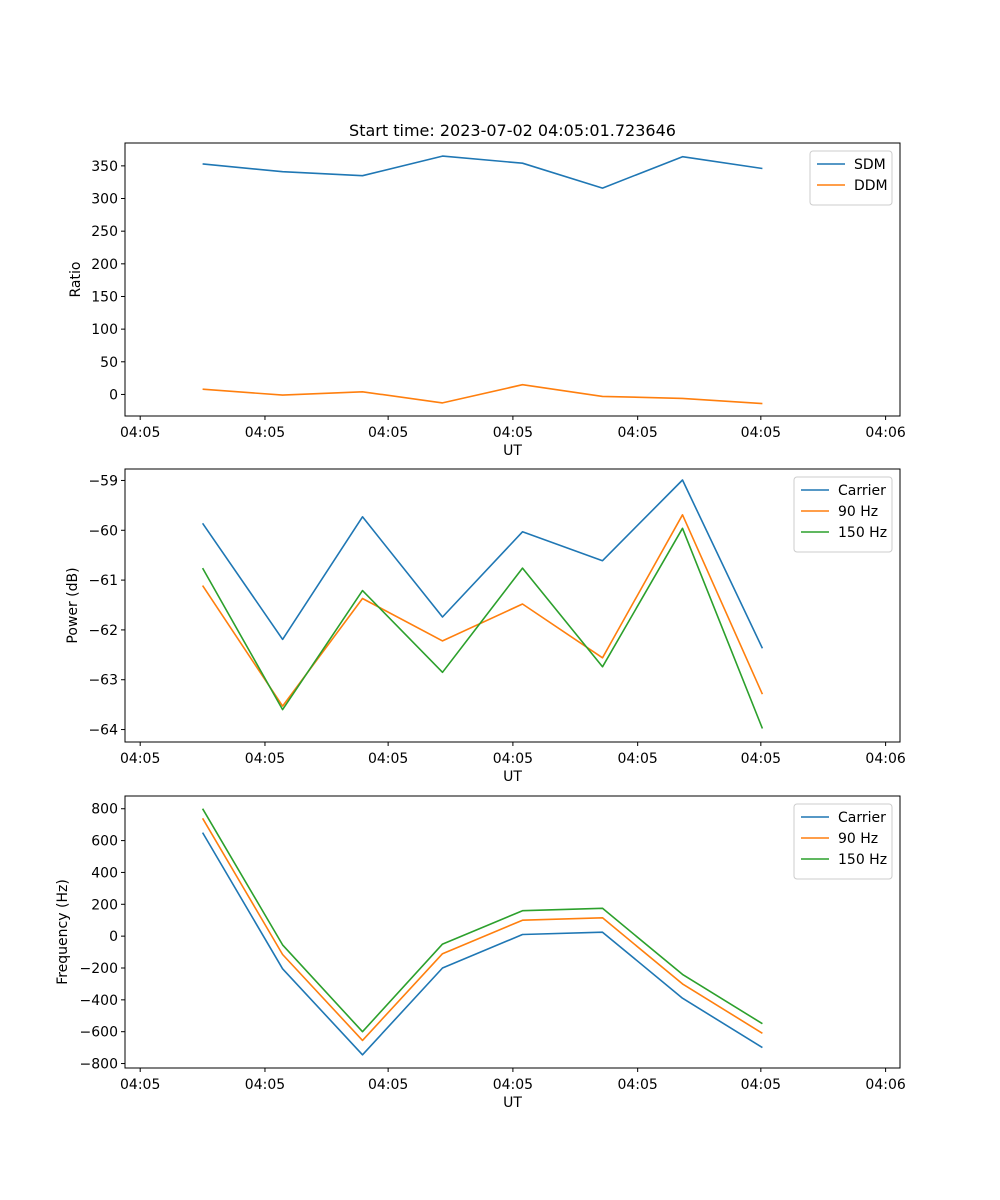 This screenshot has width=1000, height=1200. What do you see at coordinates (73, 605) in the screenshot?
I see `y-axis-label: Power (dB)` at bounding box center [73, 605].